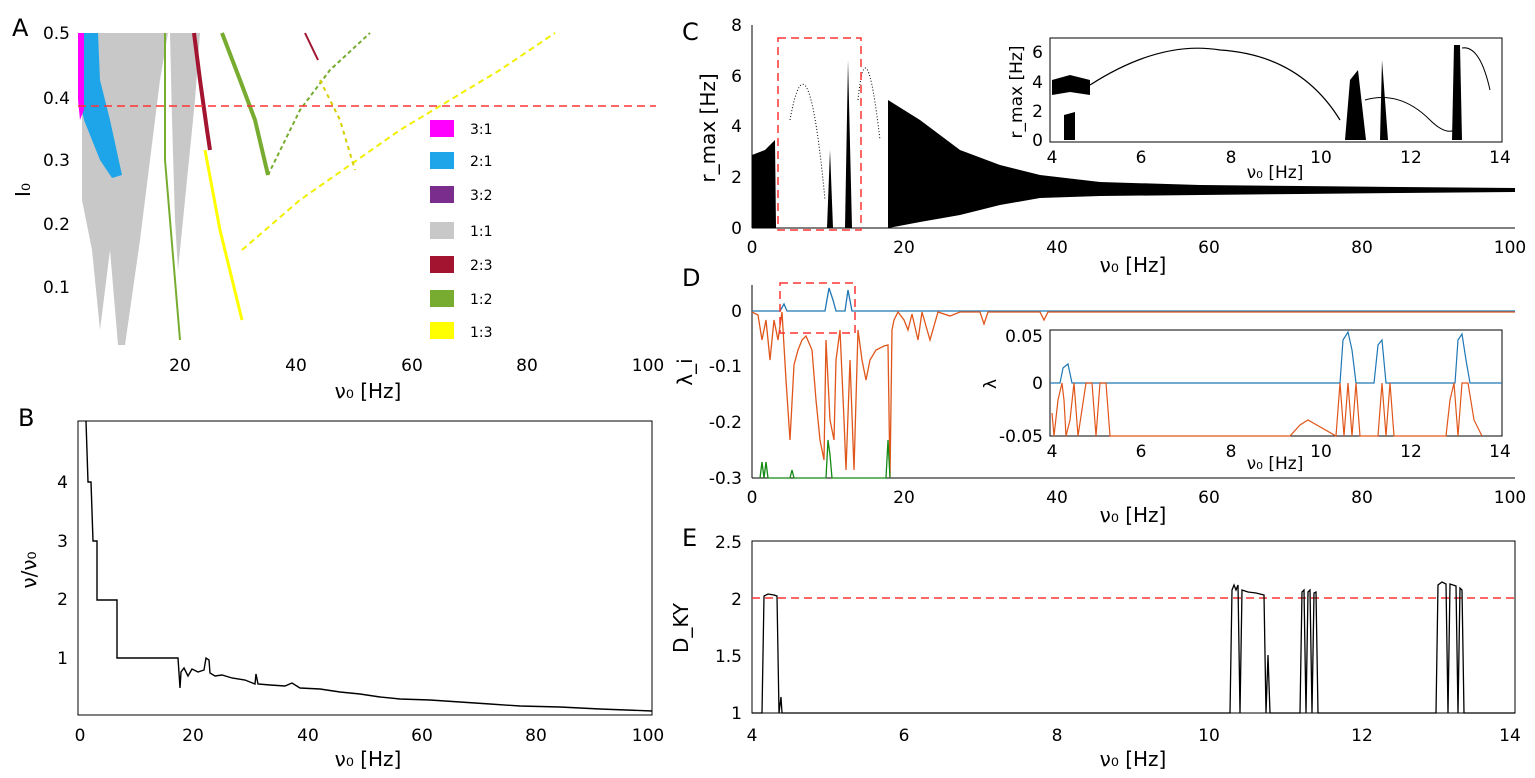 The image size is (1535, 778). What do you see at coordinates (736, 229) in the screenshot?
I see `c-ytick-0: 0` at bounding box center [736, 229].